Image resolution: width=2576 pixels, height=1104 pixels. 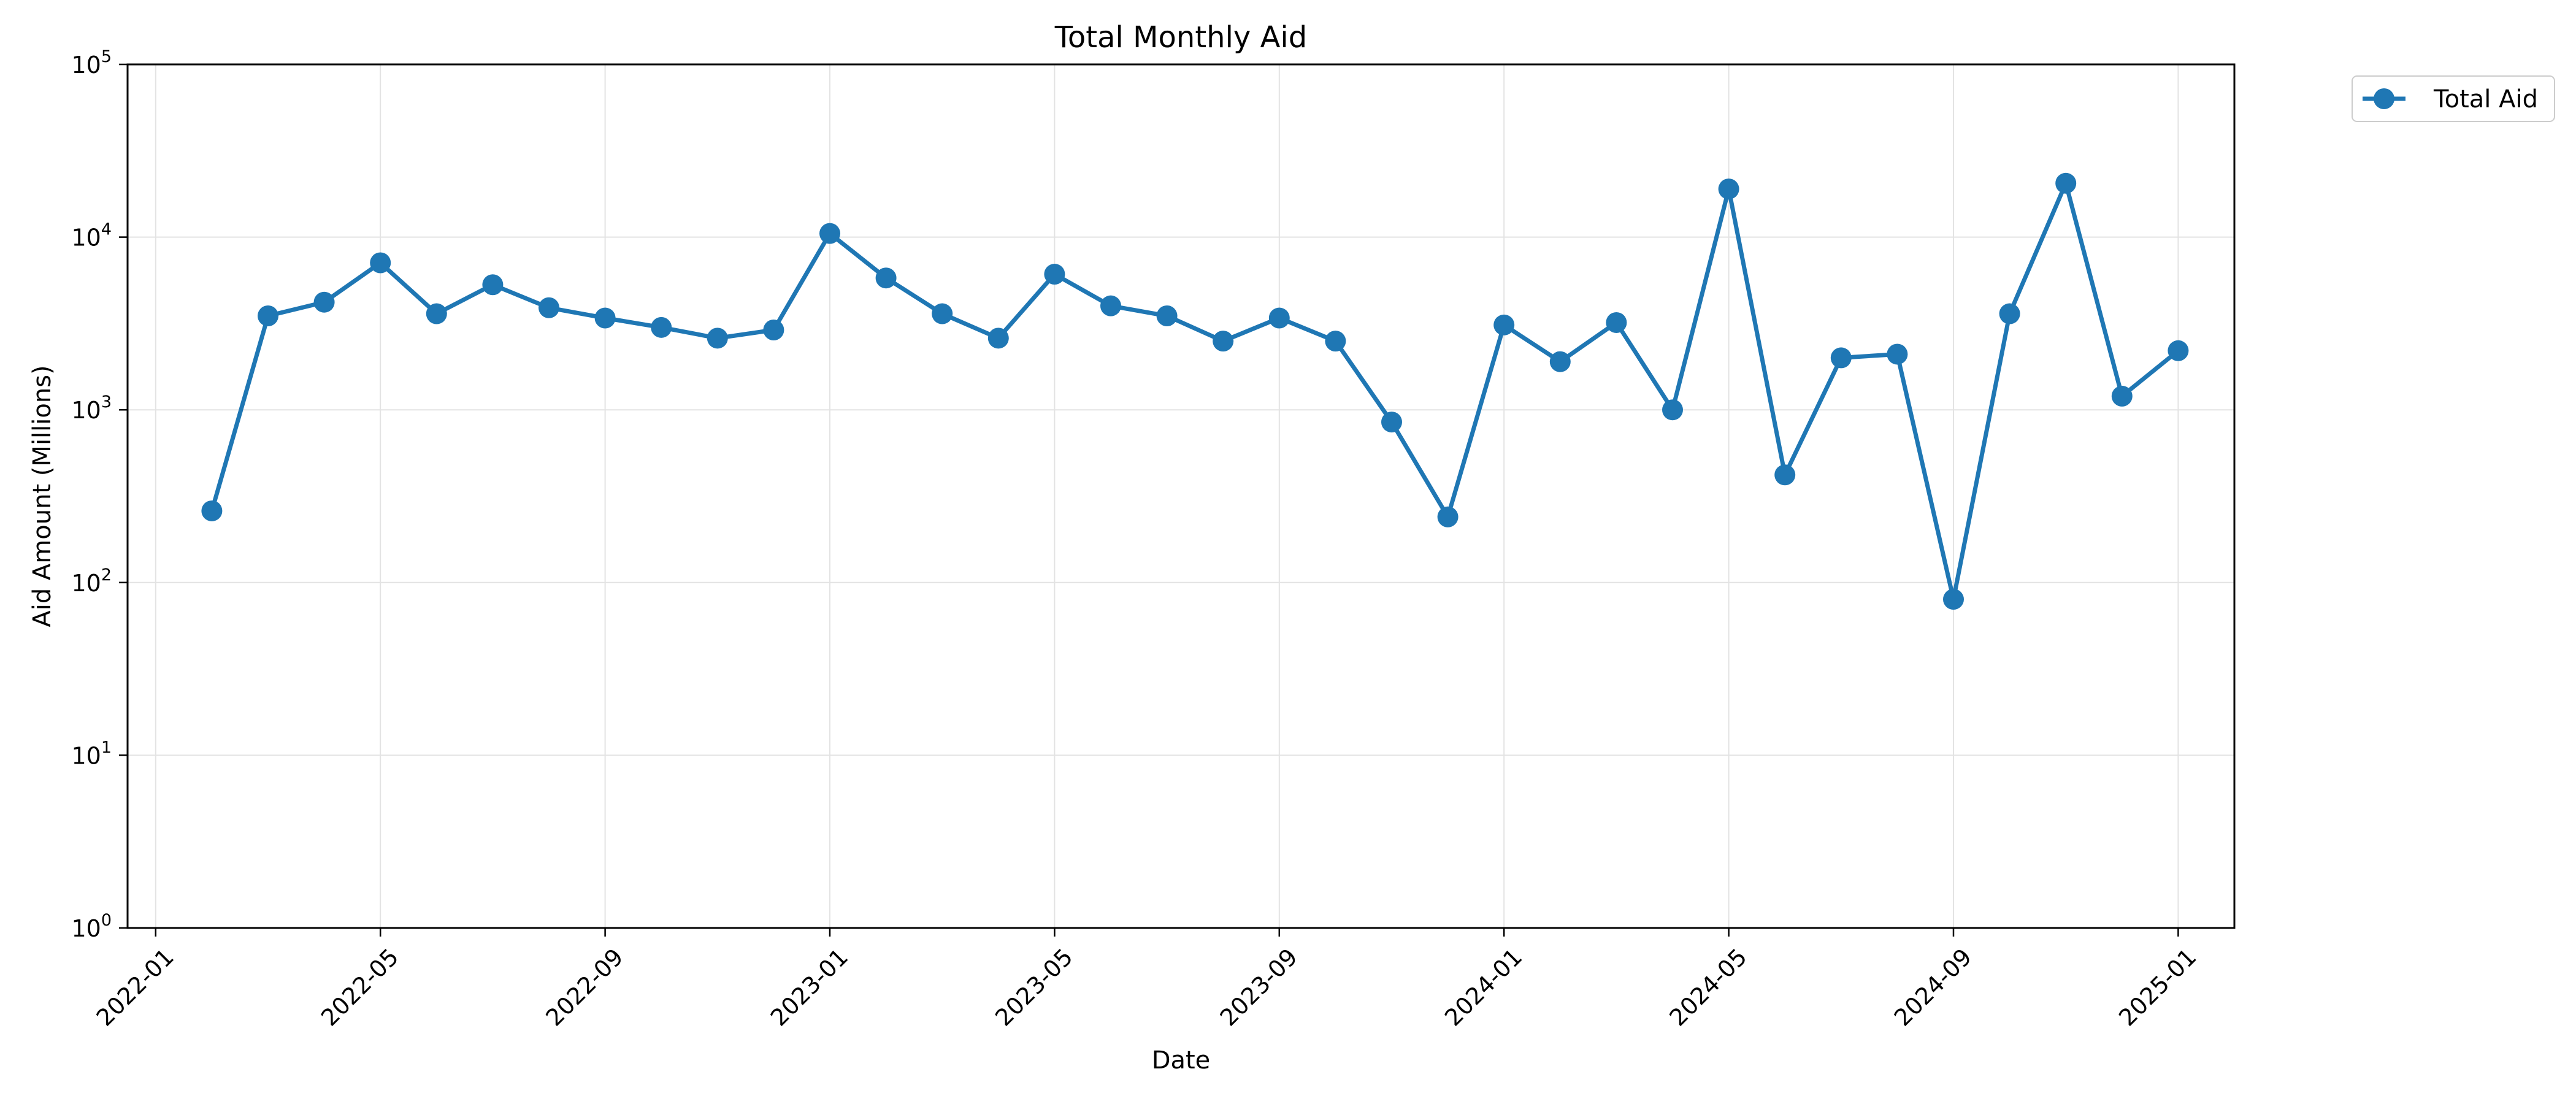 What do you see at coordinates (91, 63) in the screenshot?
I see `y-tick-label: 105` at bounding box center [91, 63].